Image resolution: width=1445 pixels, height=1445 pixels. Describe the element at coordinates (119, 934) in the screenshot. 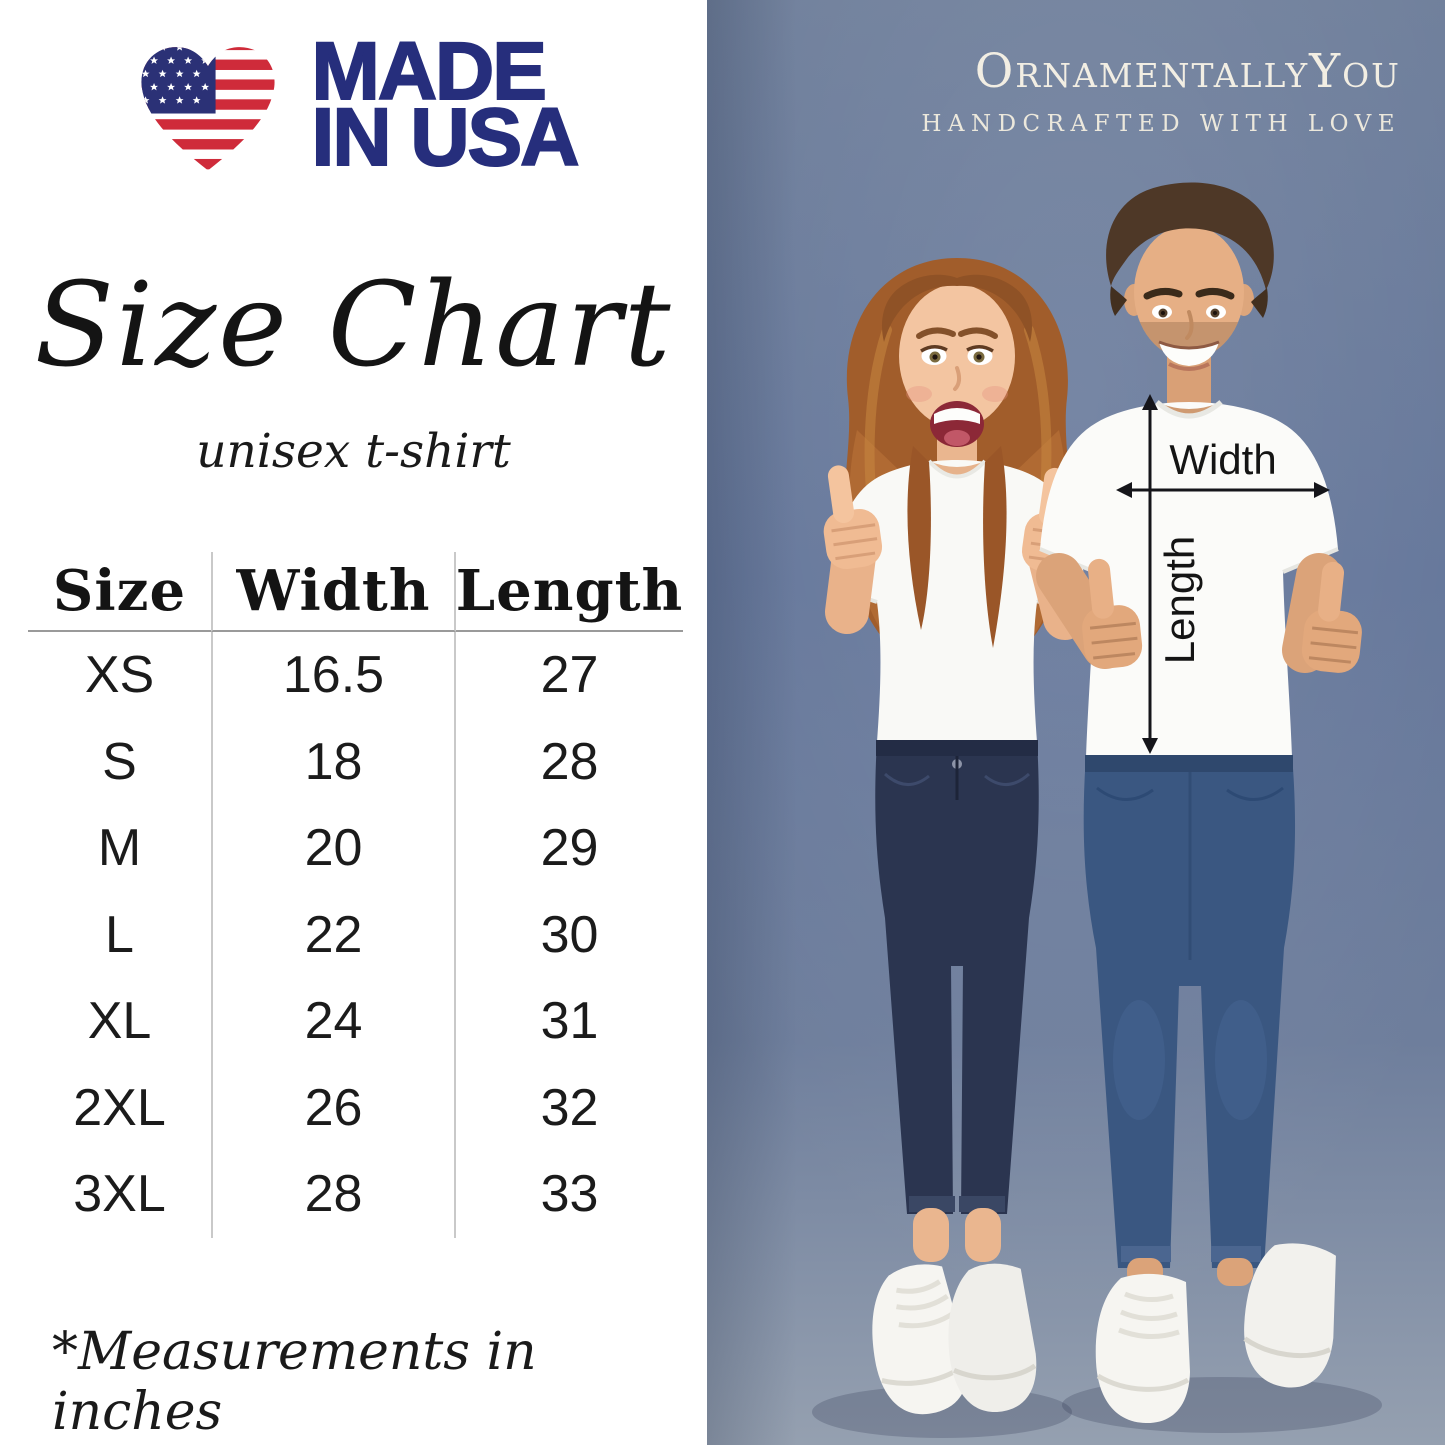

I see `table-cell: L` at that location.